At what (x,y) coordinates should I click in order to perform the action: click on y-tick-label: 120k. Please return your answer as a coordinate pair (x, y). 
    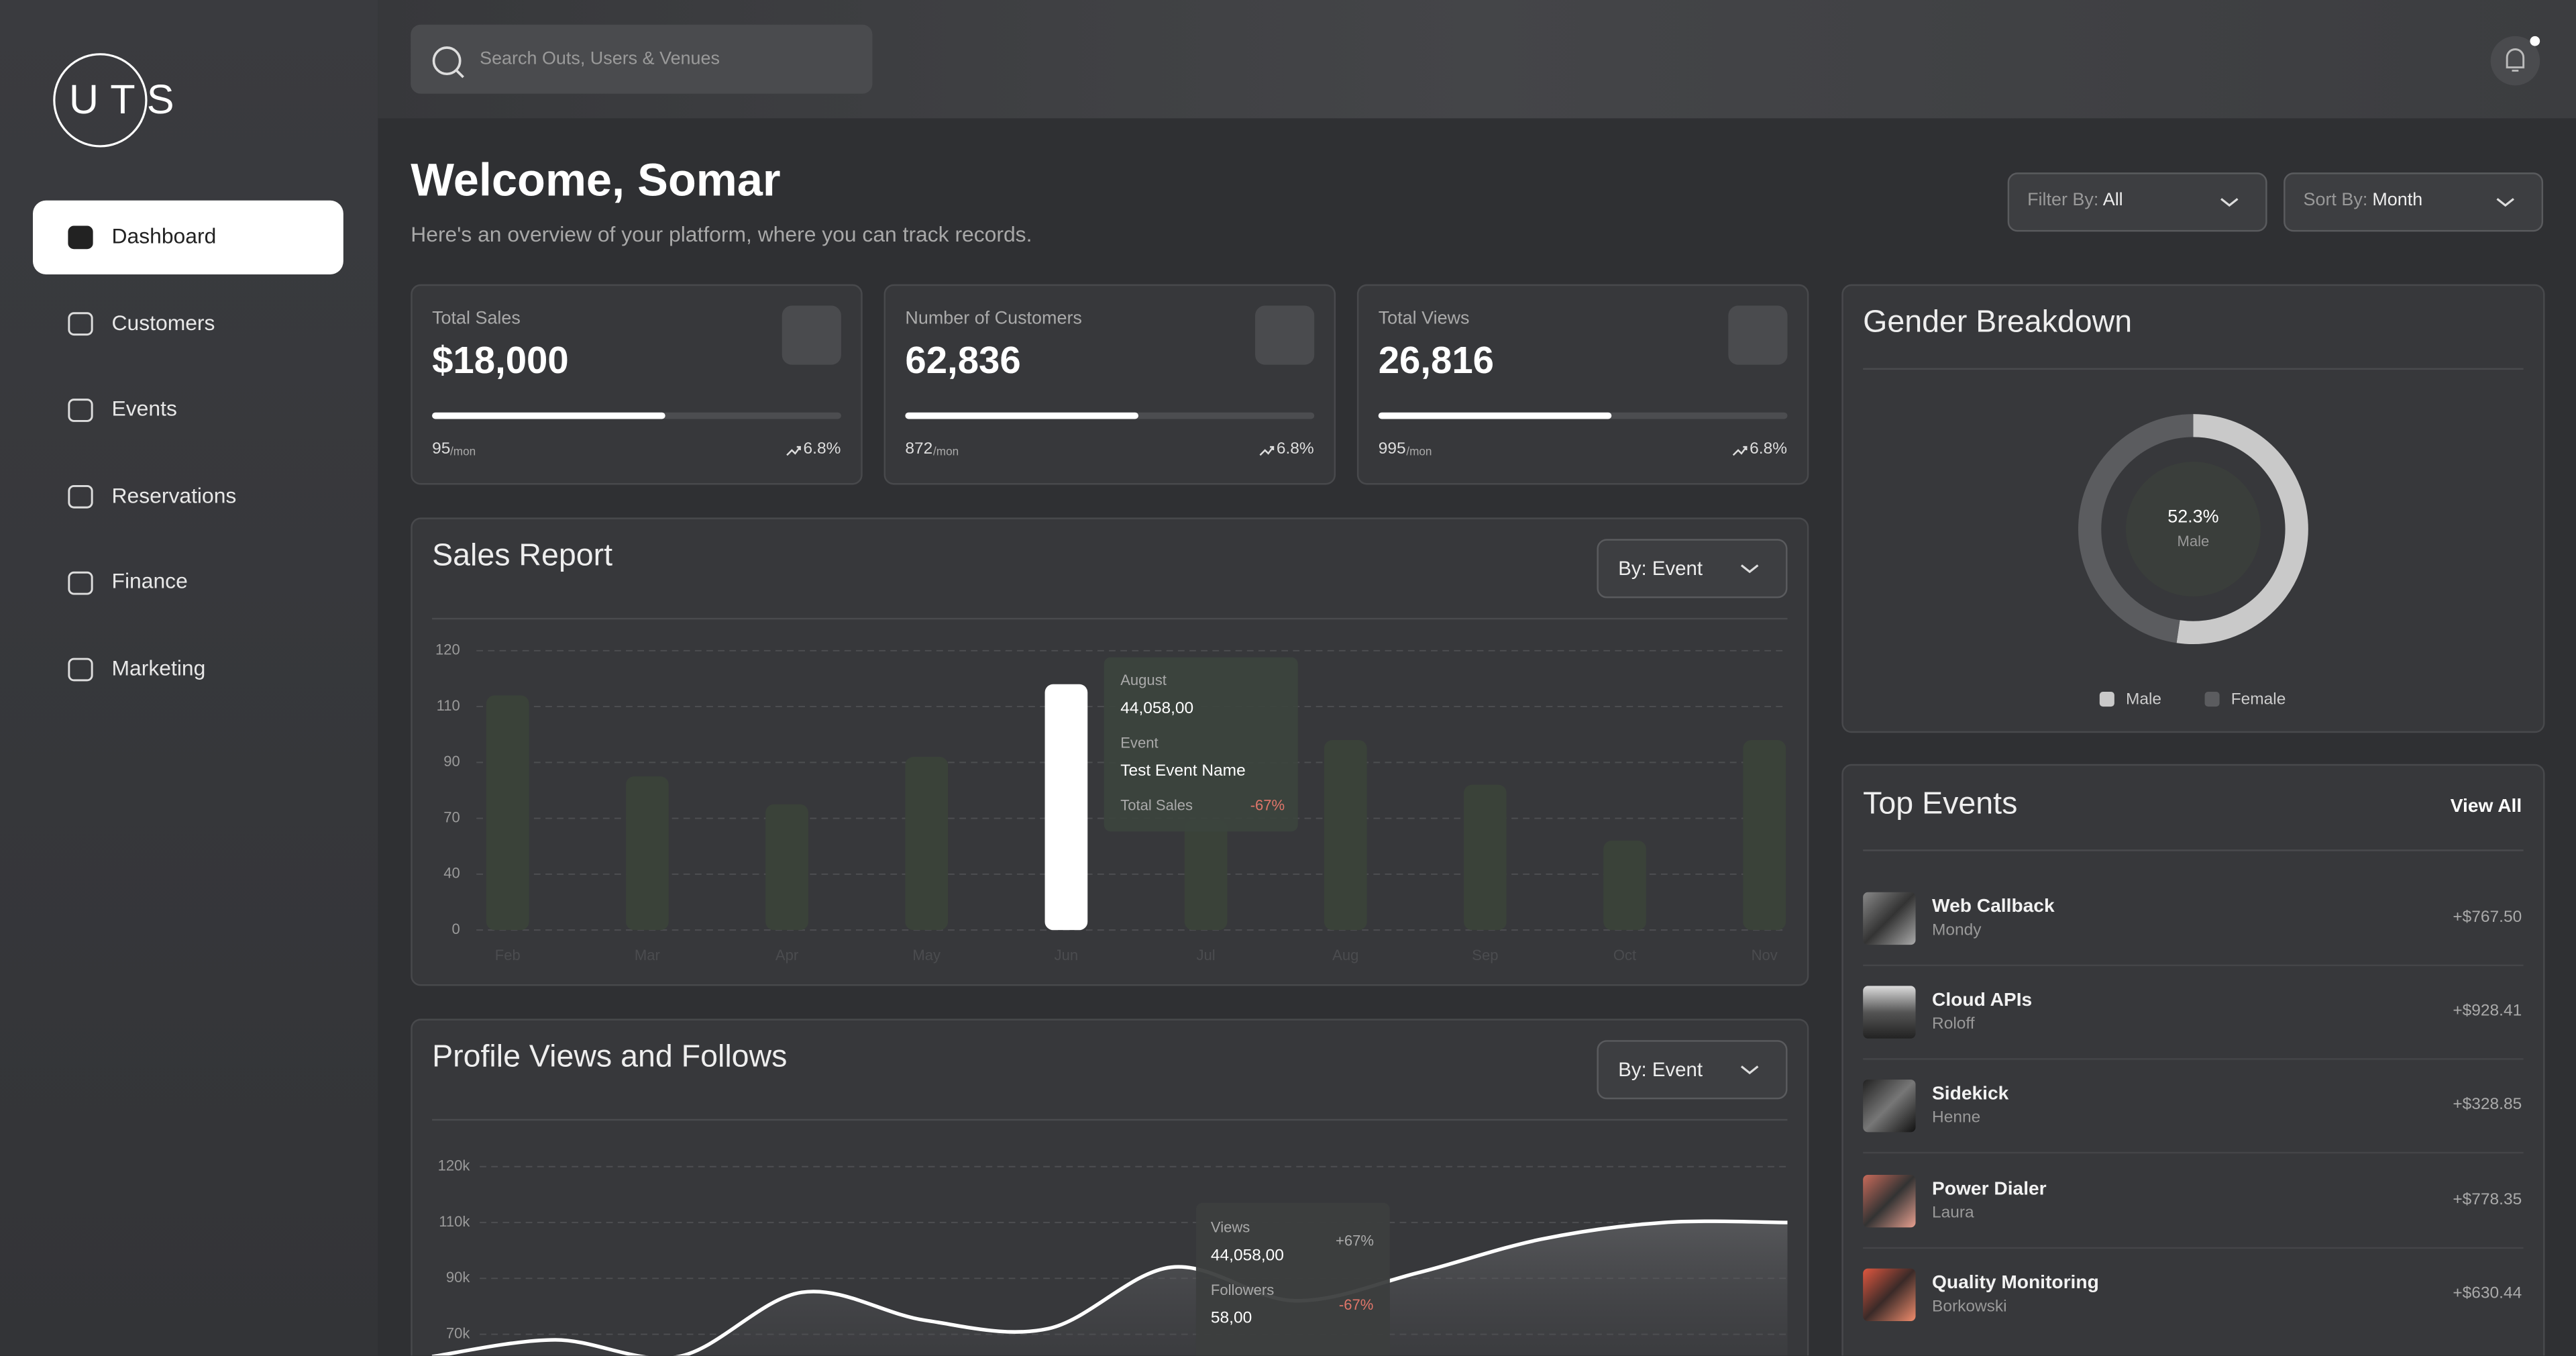
    Looking at the image, I should click on (454, 1165).